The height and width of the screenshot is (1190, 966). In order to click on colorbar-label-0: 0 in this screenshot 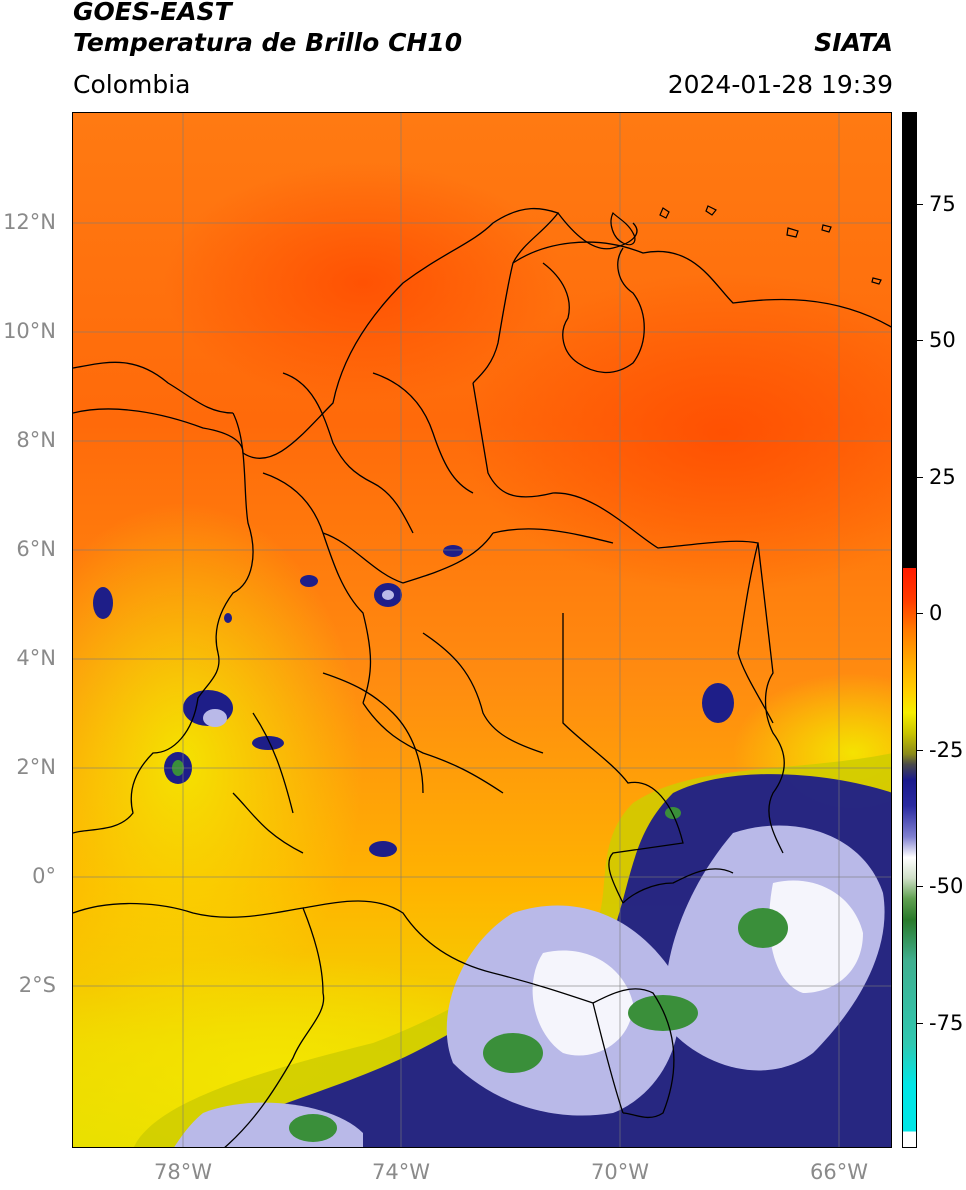, I will do `click(936, 613)`.